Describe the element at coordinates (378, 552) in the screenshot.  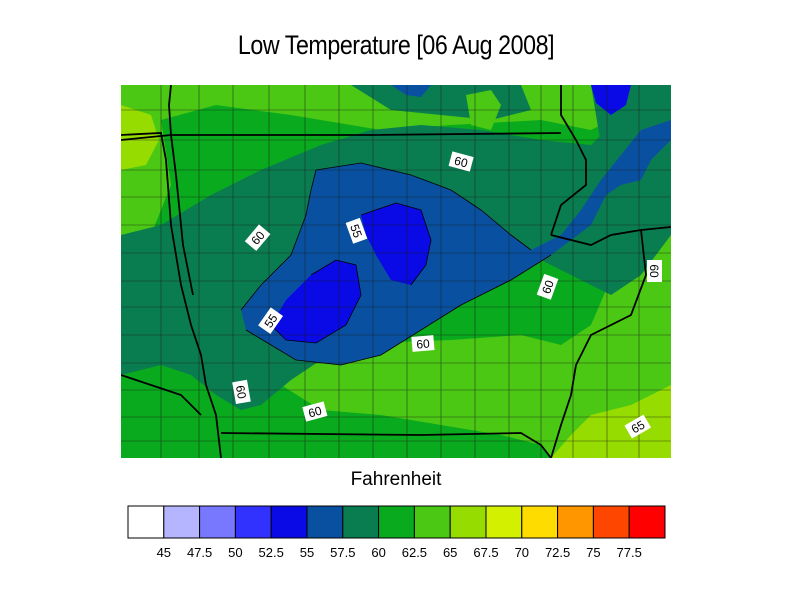
I see `colorbar-tick-label: 60` at that location.